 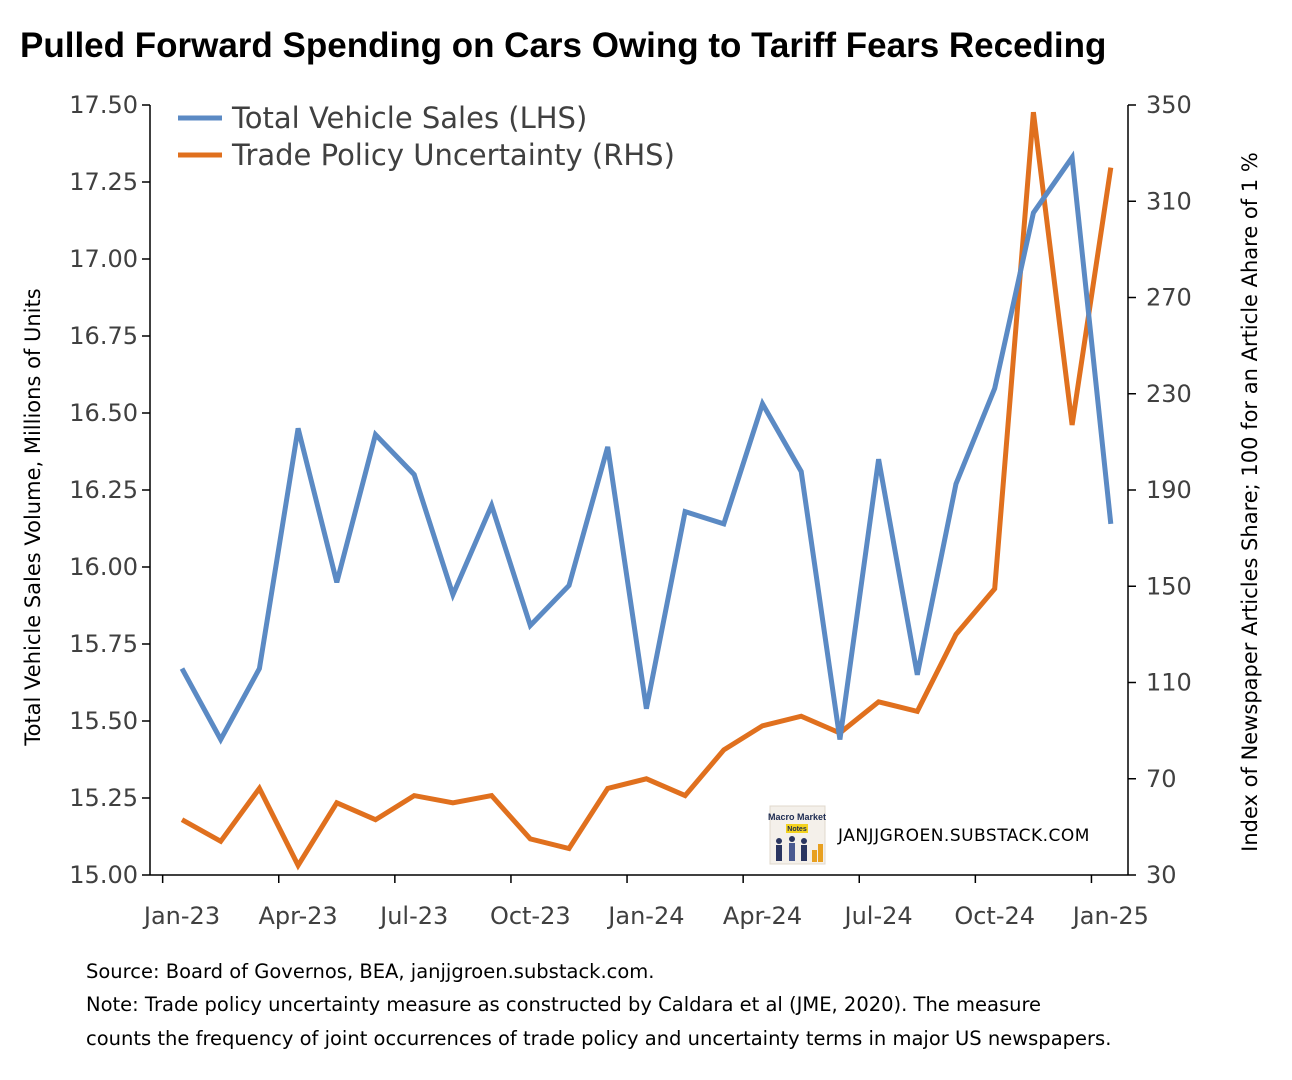 What do you see at coordinates (1169, 201) in the screenshot?
I see `y-tick-right-label: 310` at bounding box center [1169, 201].